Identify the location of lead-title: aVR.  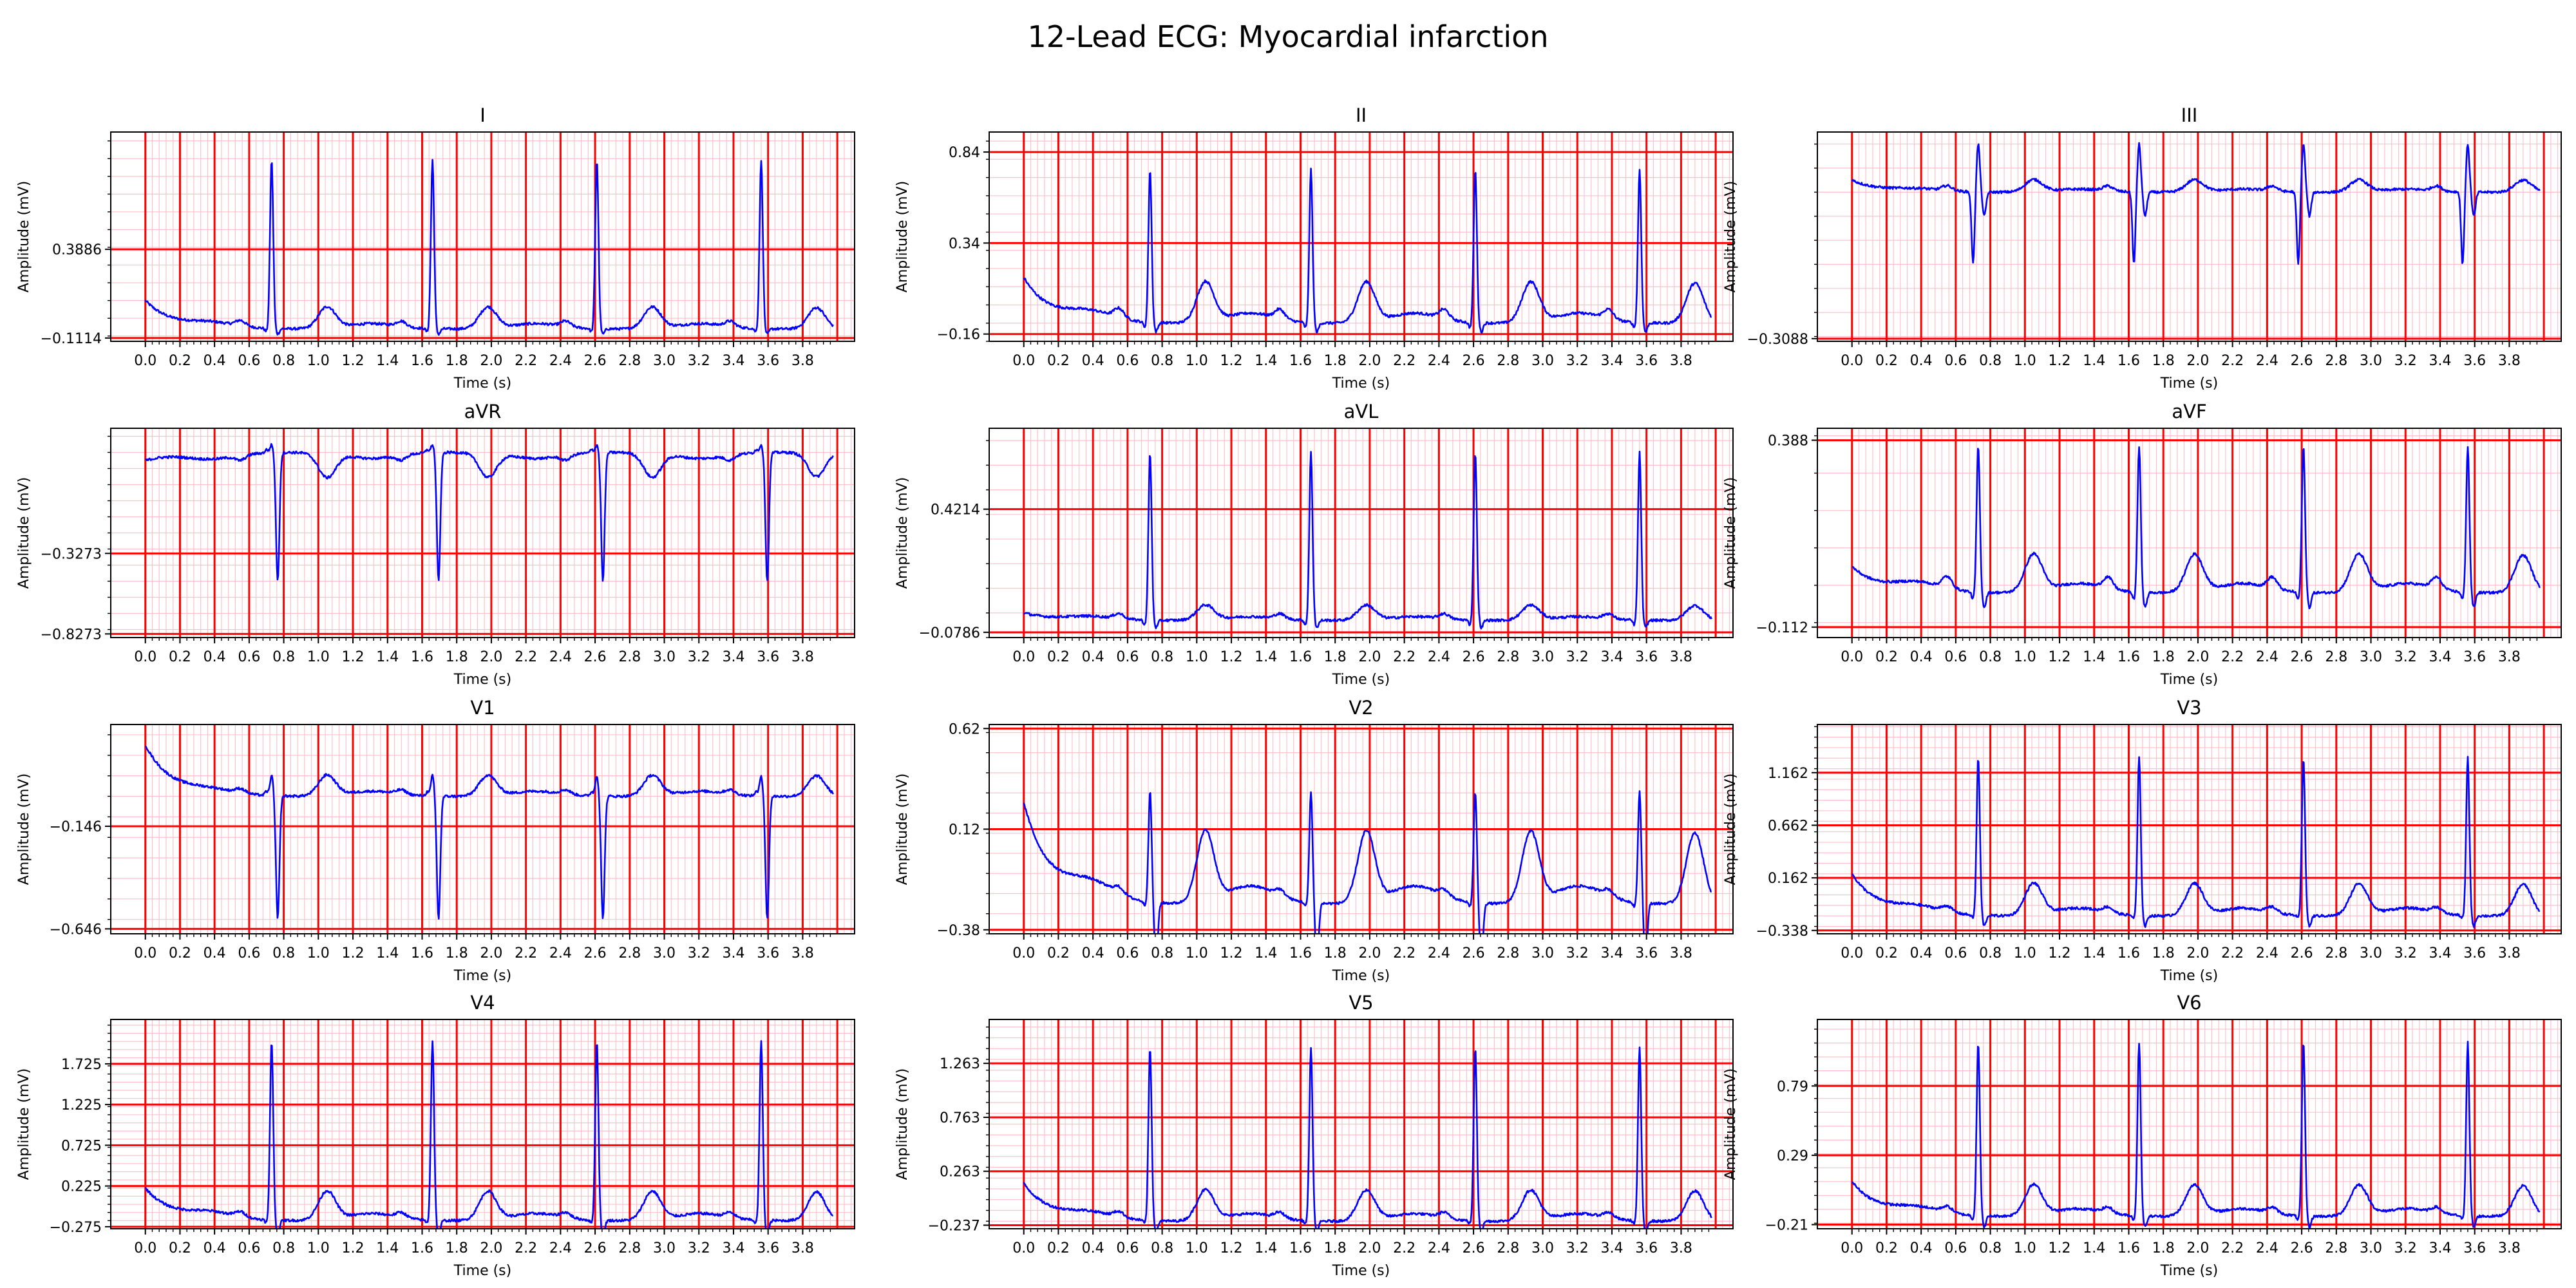
(483, 412).